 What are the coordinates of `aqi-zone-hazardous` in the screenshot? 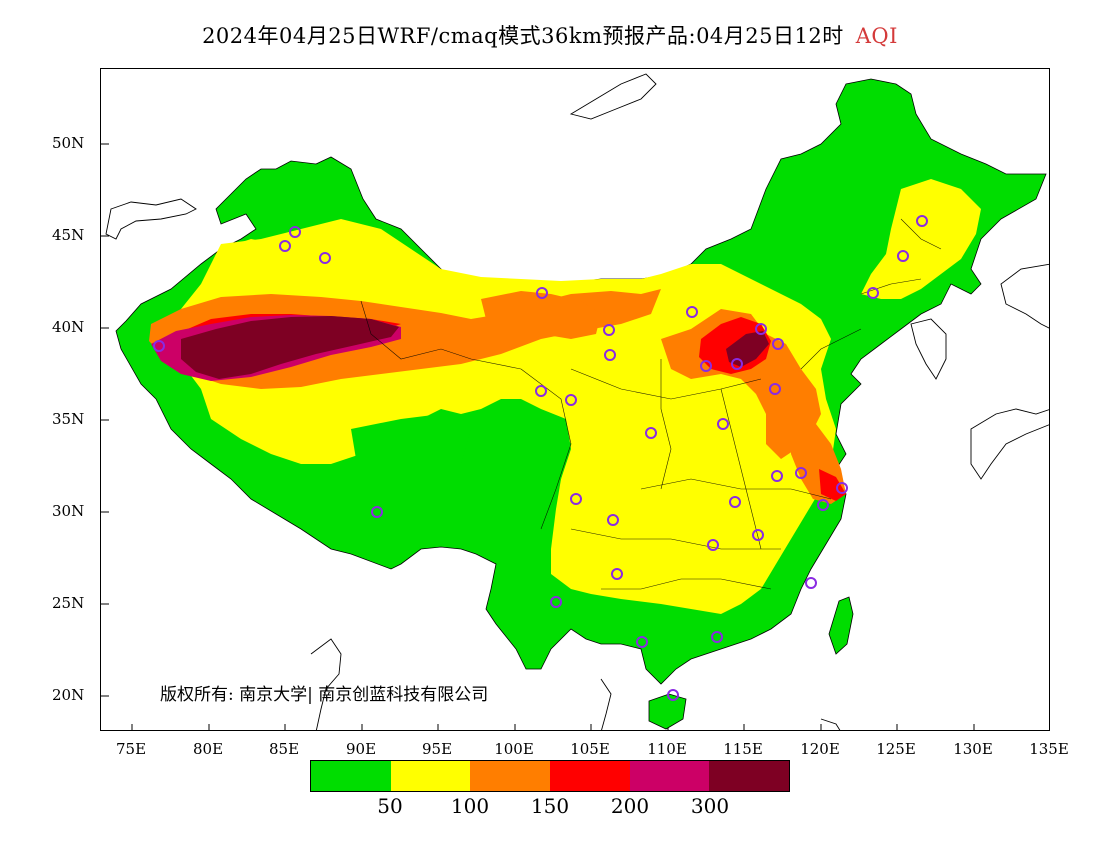 It's located at (290, 347).